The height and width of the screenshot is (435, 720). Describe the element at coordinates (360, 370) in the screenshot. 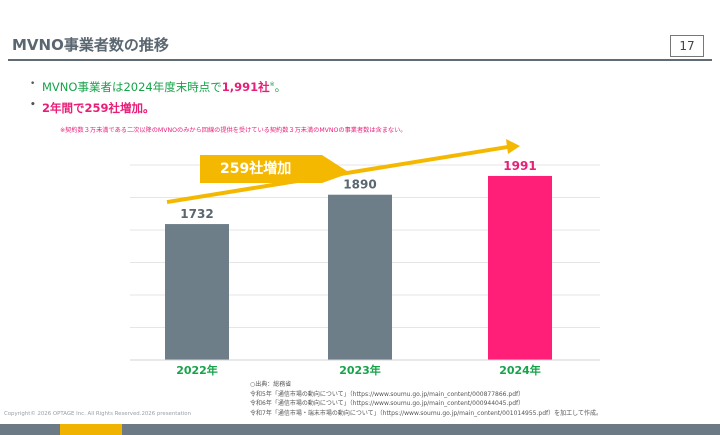

I see `category-label: 2023年` at that location.